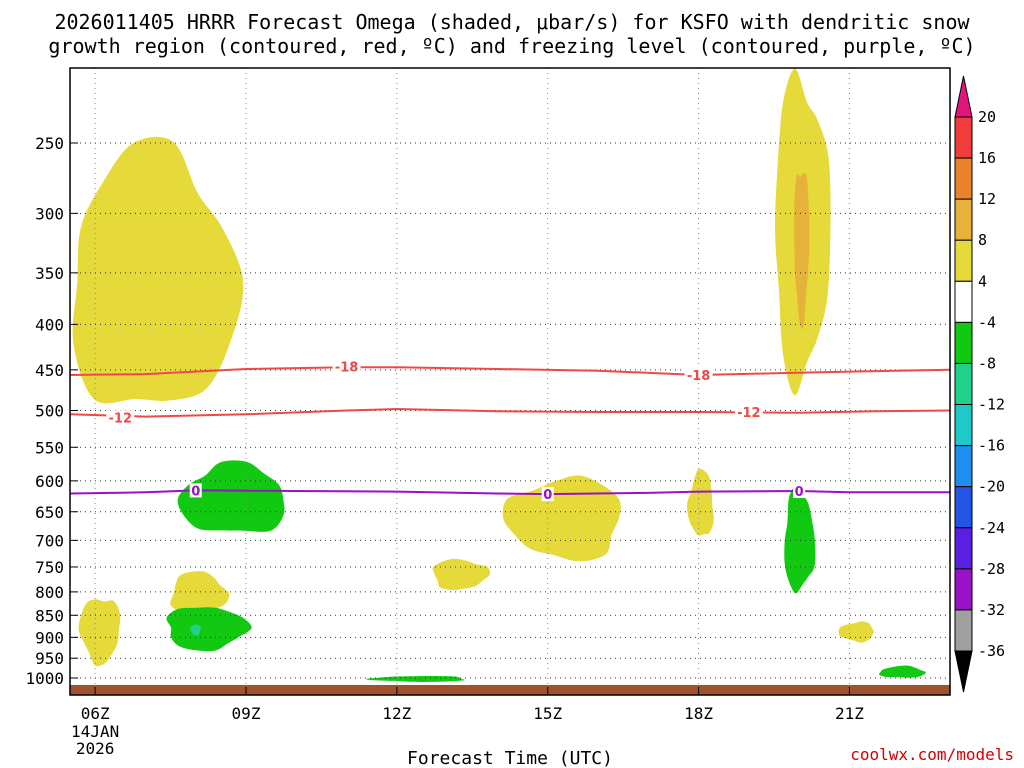 This screenshot has height=768, width=1024. What do you see at coordinates (456, 431) in the screenshot?
I see `contour-labels: -18 -18 -12 -12 0 0 0` at bounding box center [456, 431].